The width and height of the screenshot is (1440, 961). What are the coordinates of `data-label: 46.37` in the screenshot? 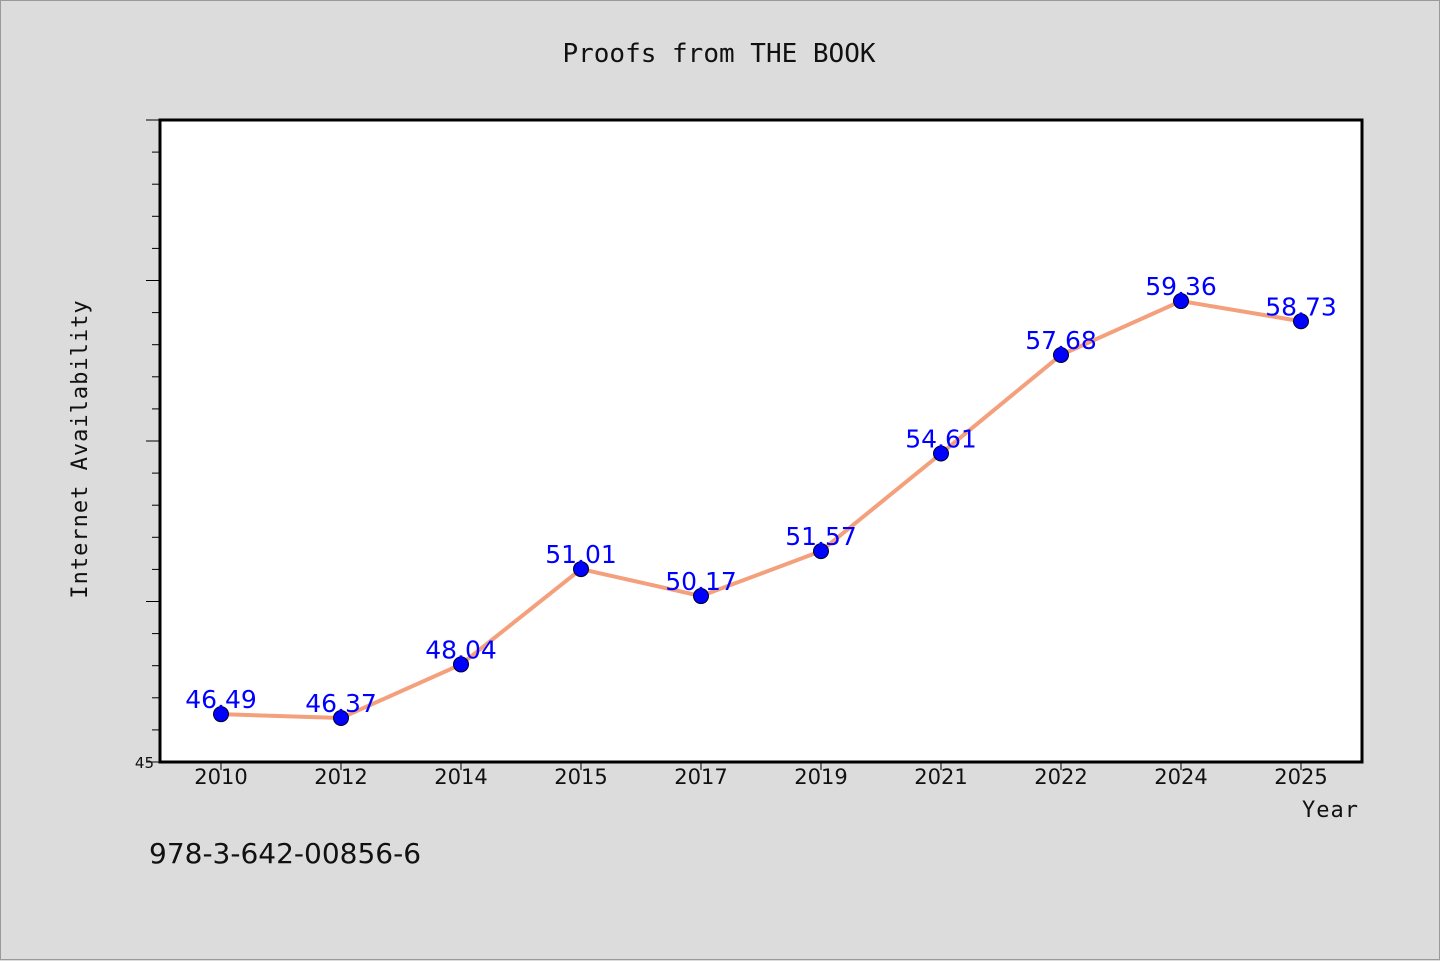 It's located at (341, 703).